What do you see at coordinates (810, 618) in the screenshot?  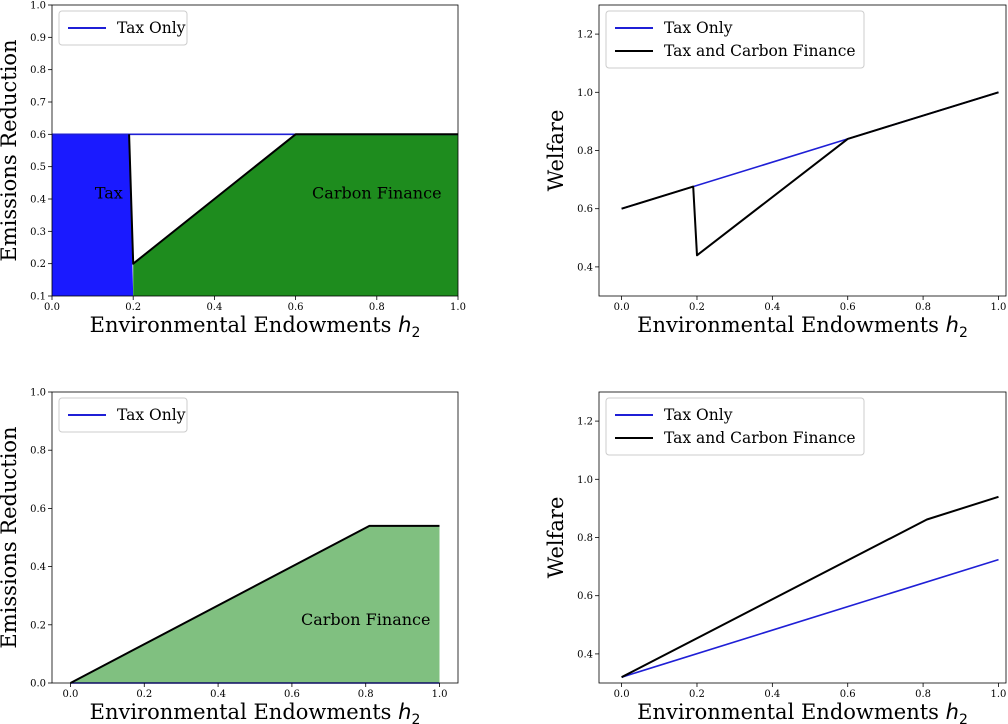 I see `series-line-tax-only` at bounding box center [810, 618].